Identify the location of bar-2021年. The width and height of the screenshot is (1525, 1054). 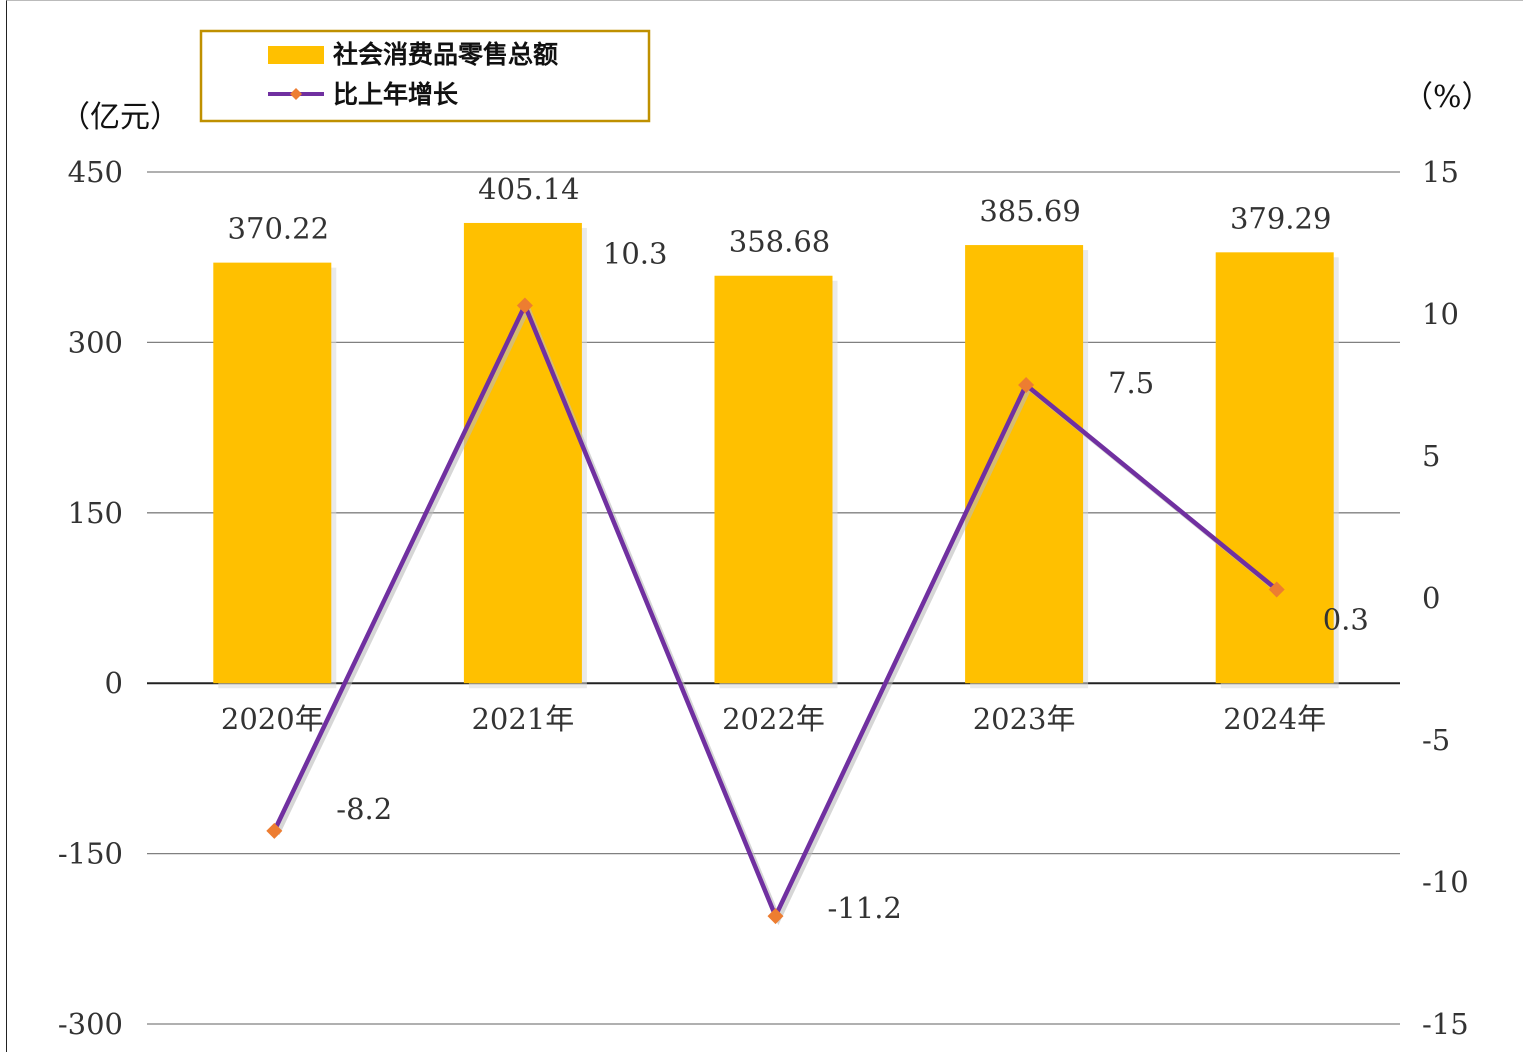
(522, 453).